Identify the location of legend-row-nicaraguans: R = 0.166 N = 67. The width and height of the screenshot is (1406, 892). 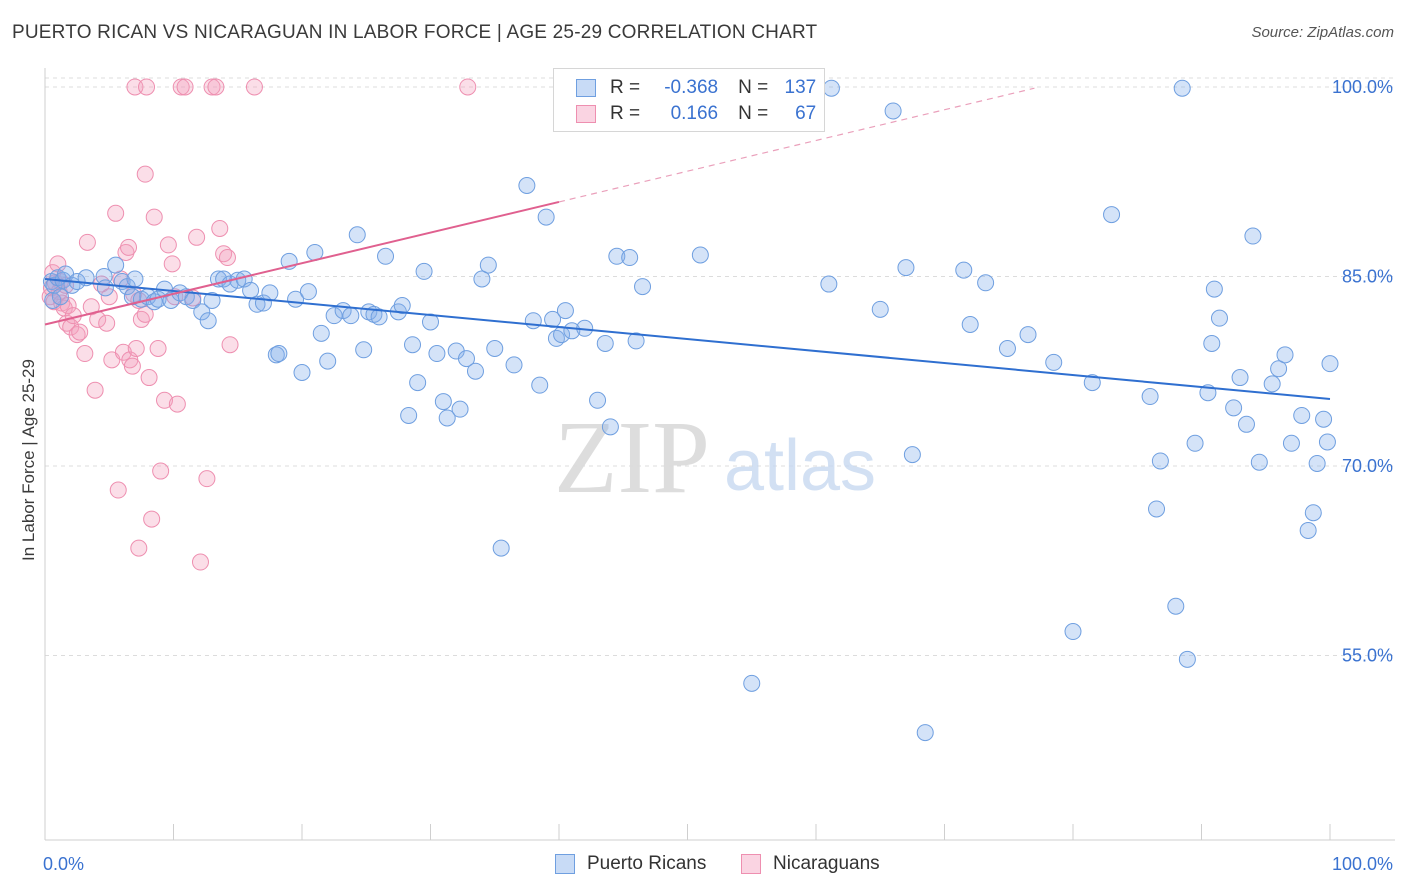
(696, 114).